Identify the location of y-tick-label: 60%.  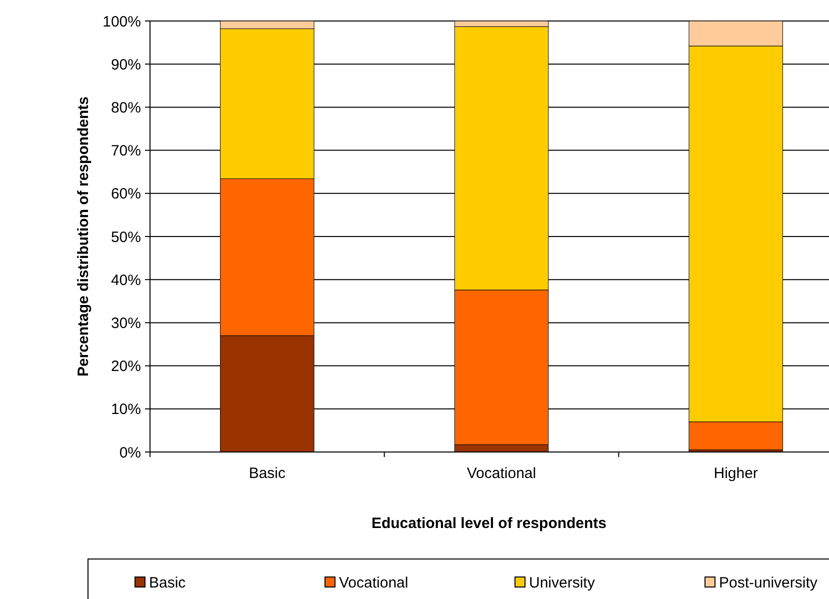
(125, 194).